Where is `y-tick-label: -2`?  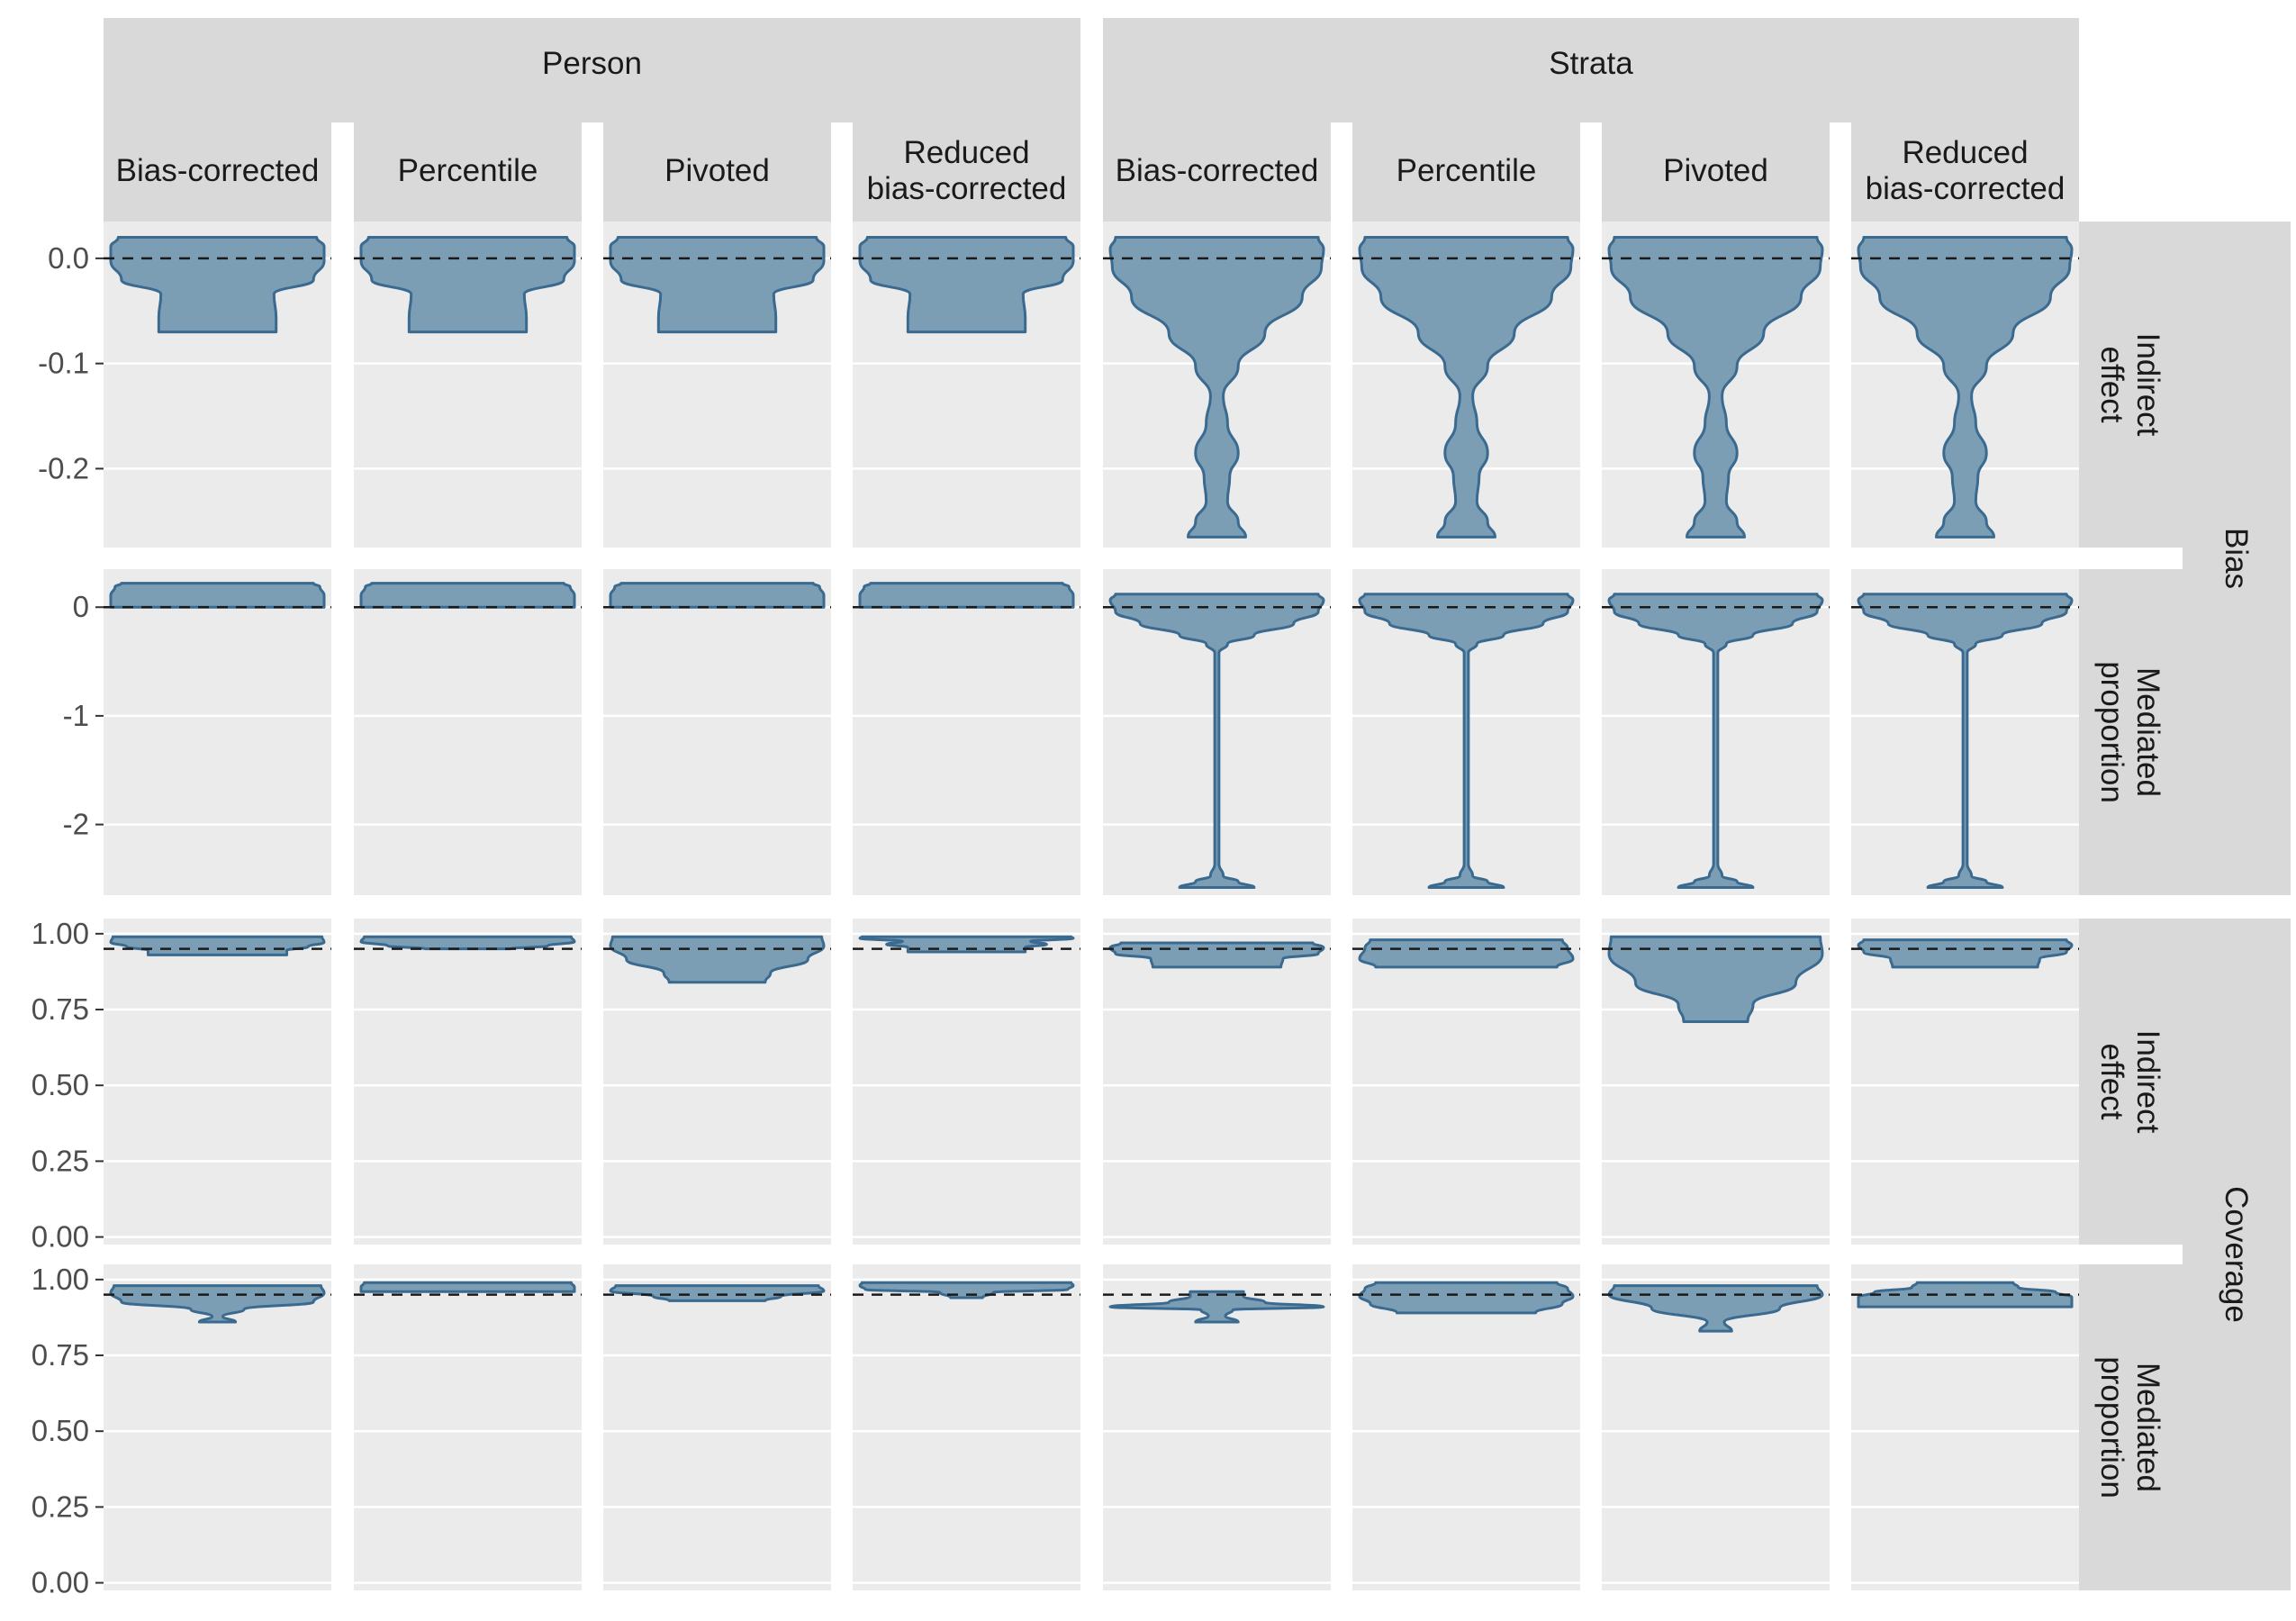 y-tick-label: -2 is located at coordinates (76, 824).